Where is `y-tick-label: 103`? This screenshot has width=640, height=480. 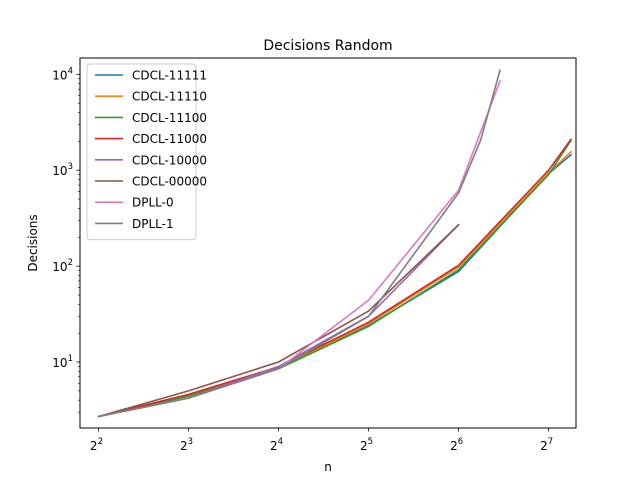
y-tick-label: 103 is located at coordinates (62, 170).